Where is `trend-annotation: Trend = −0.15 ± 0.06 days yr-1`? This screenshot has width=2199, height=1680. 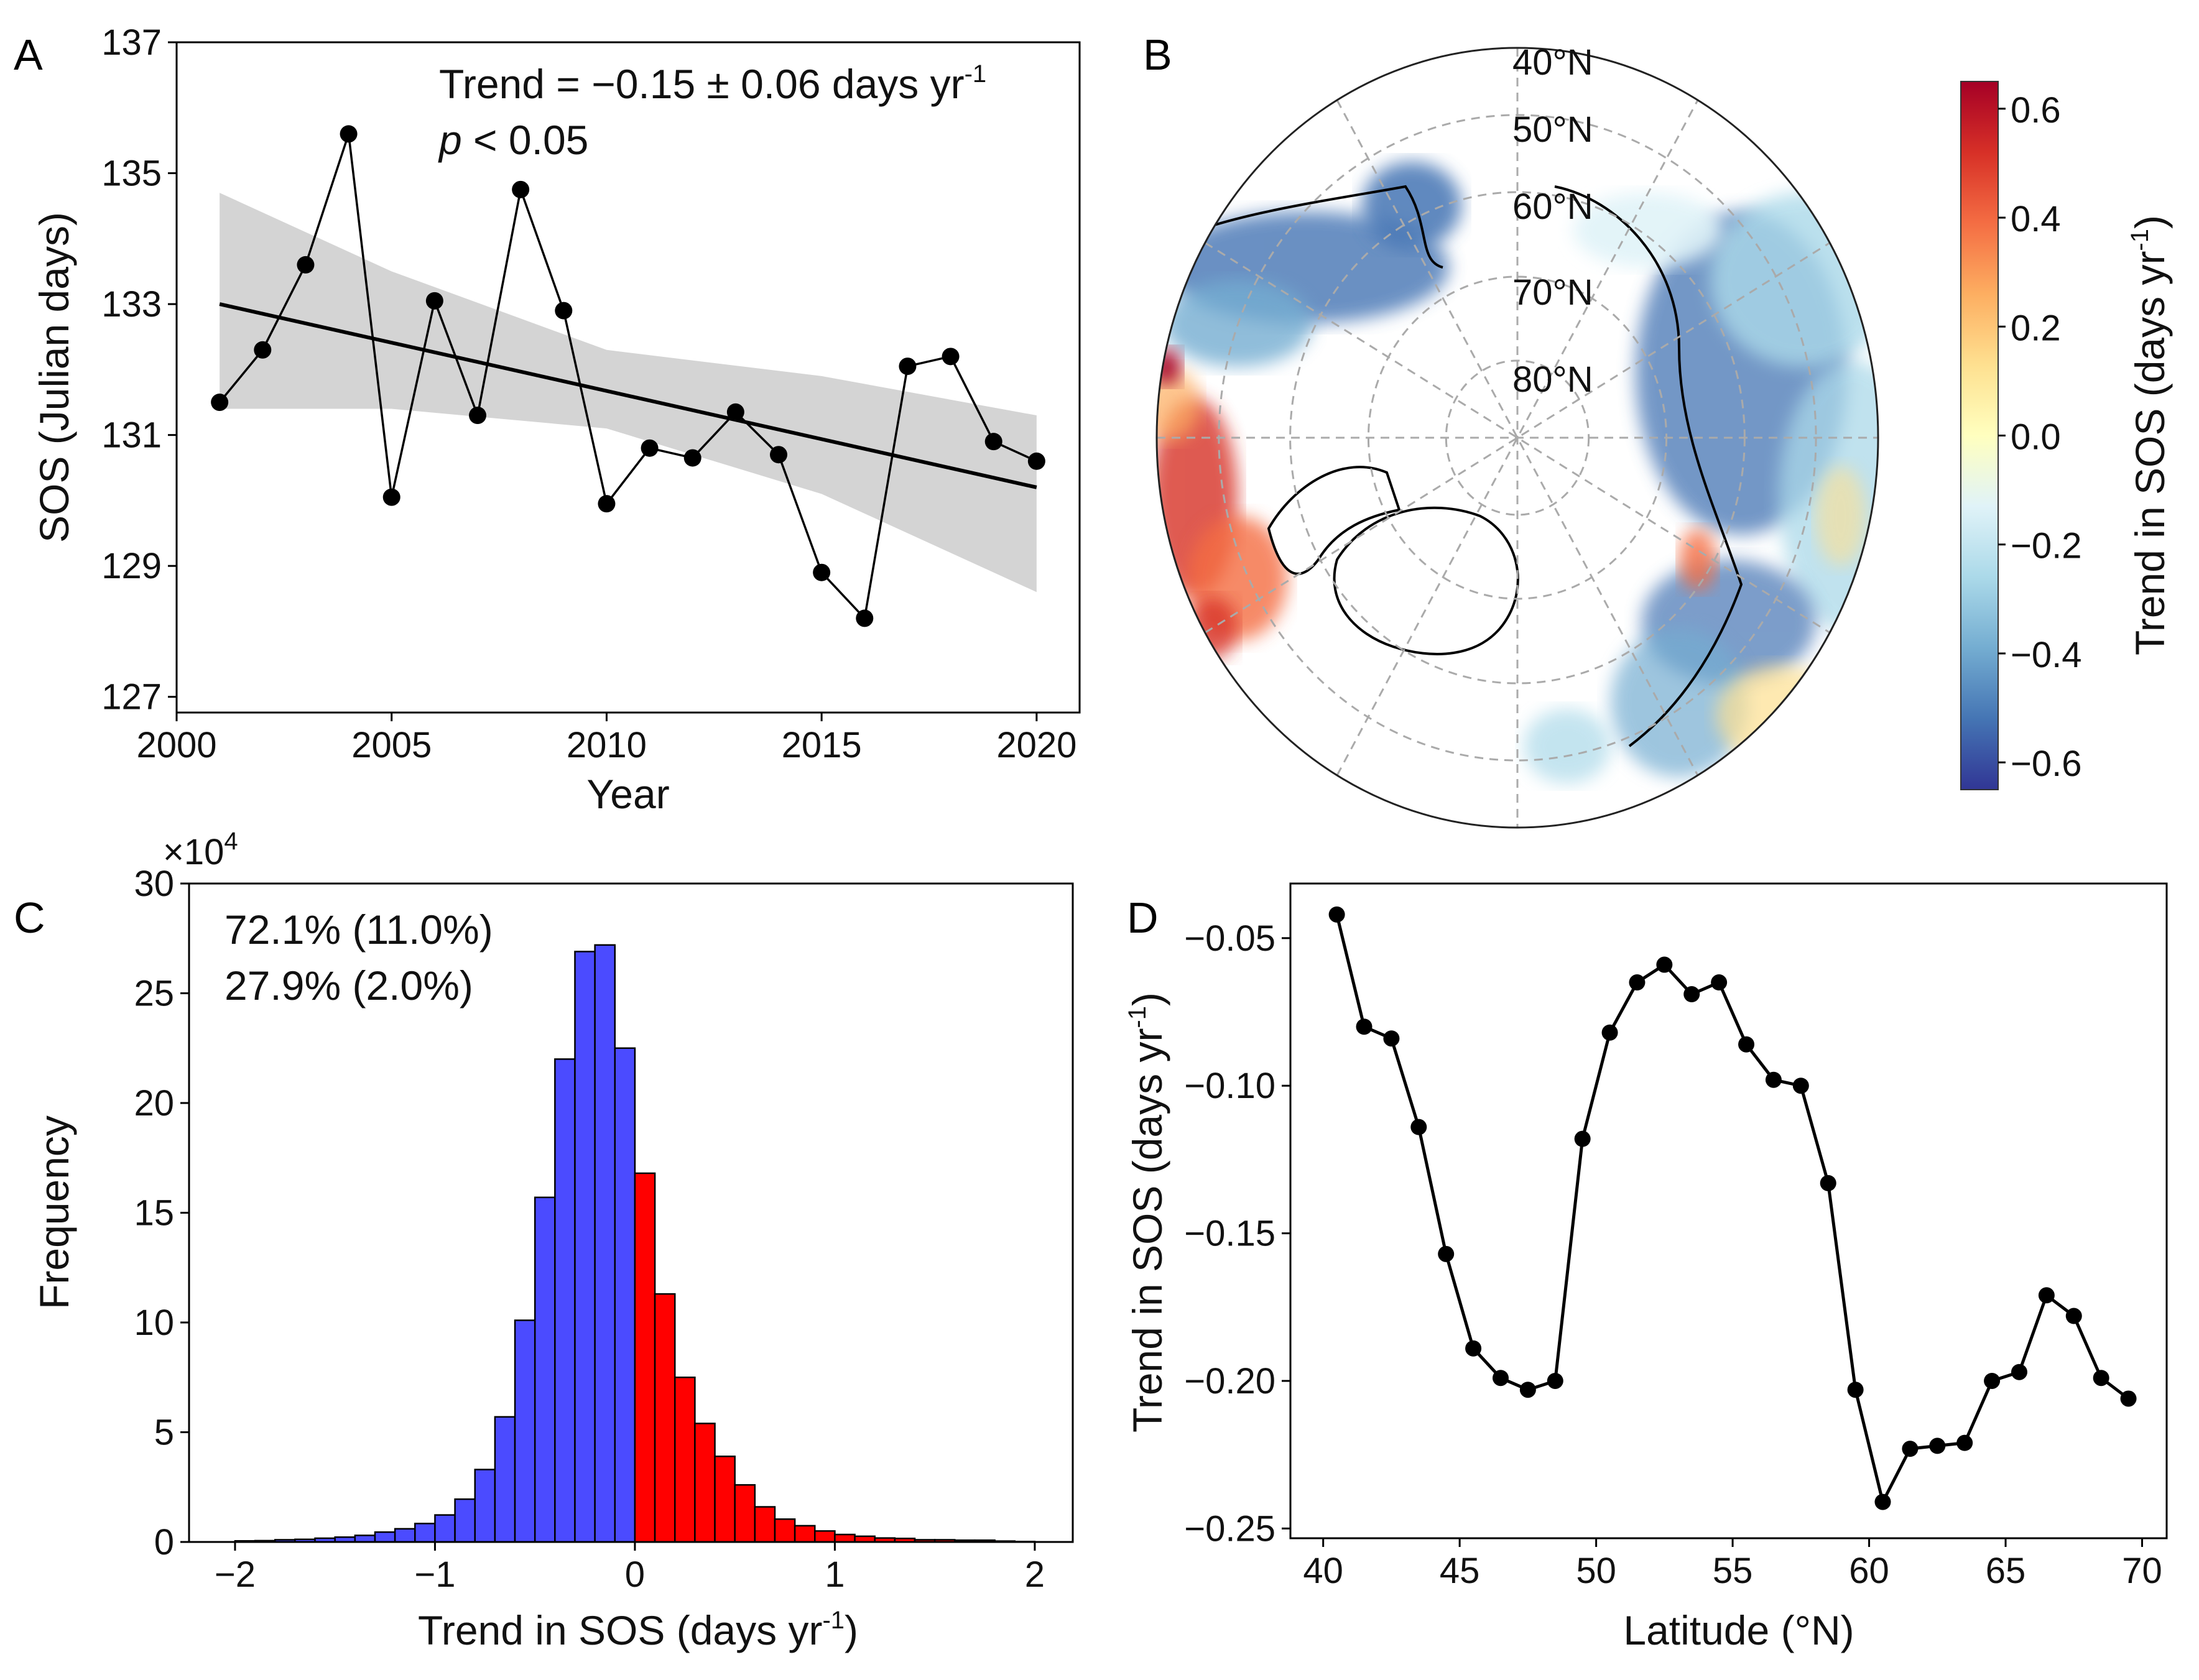
trend-annotation: Trend = −0.15 ± 0.06 days yr-1 is located at coordinates (713, 84).